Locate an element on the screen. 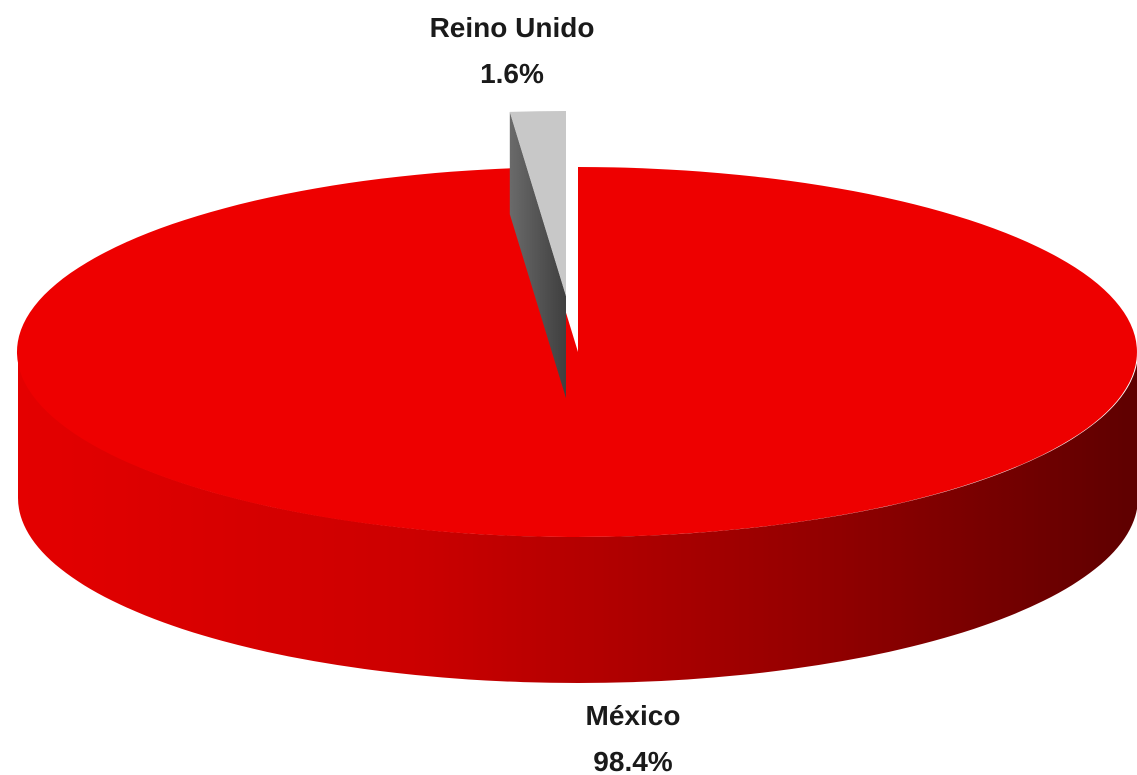 This screenshot has height=775, width=1137. slice-reino-unido-face is located at coordinates (537, 255).